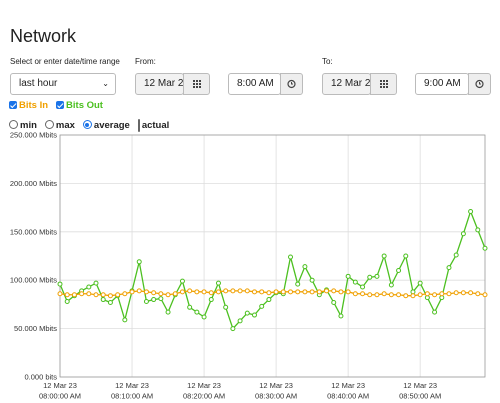  What do you see at coordinates (159, 84) in the screenshot?
I see `from-date: 12 Mar 23` at bounding box center [159, 84].